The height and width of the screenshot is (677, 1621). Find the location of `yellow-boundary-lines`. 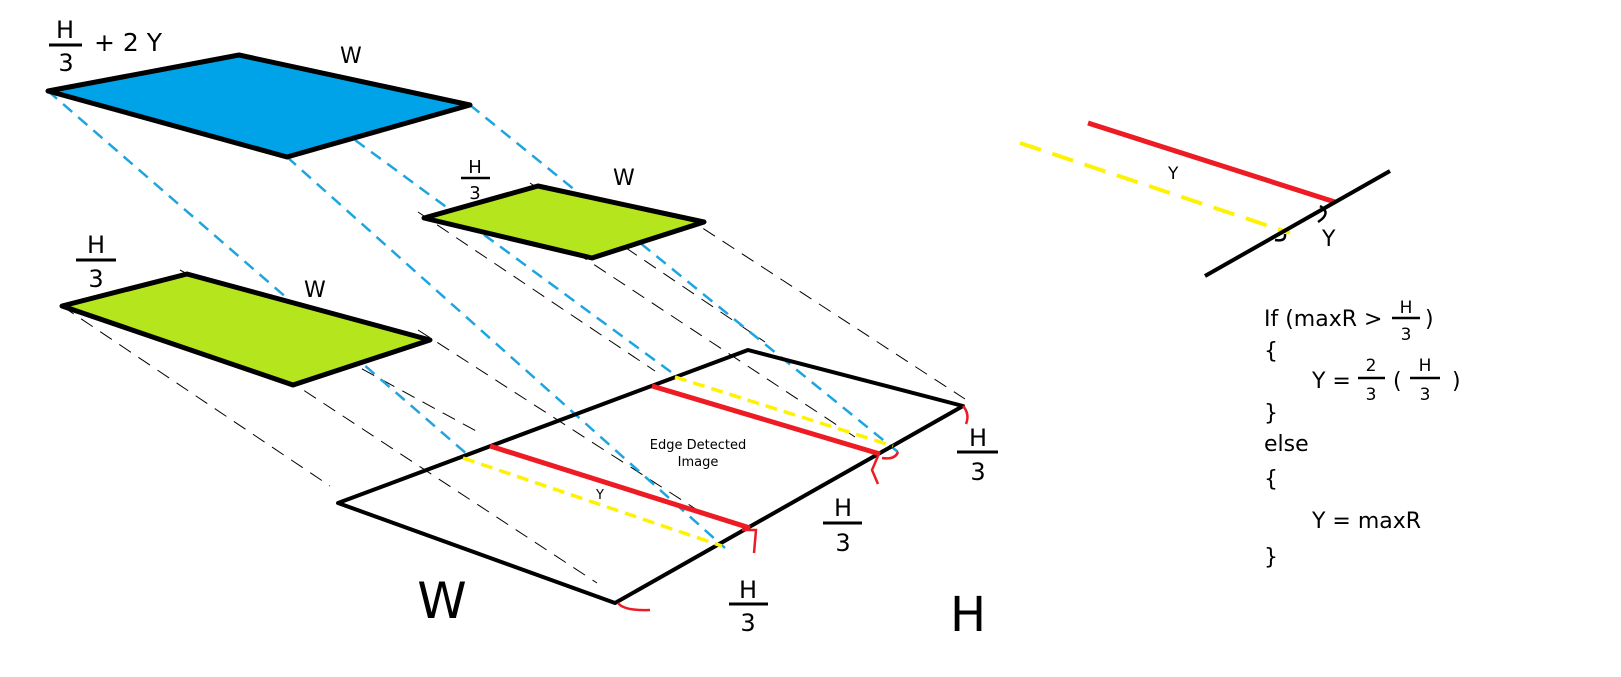

yellow-boundary-lines is located at coordinates (678, 461).